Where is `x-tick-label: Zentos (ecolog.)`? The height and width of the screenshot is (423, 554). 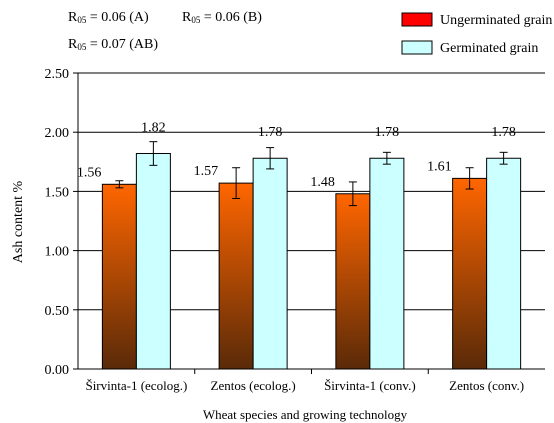
x-tick-label: Zentos (ecolog.) is located at coordinates (253, 385).